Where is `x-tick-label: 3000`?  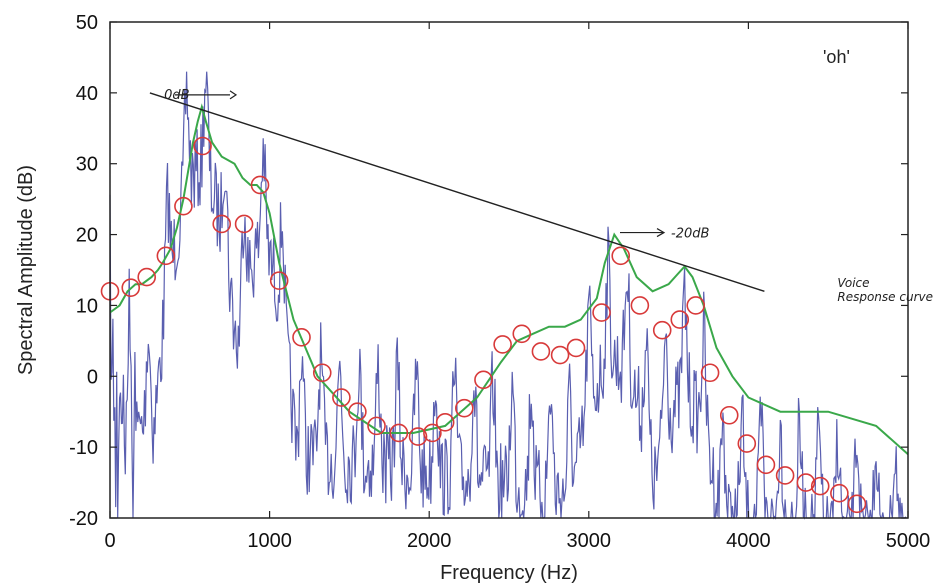 x-tick-label: 3000 is located at coordinates (589, 541).